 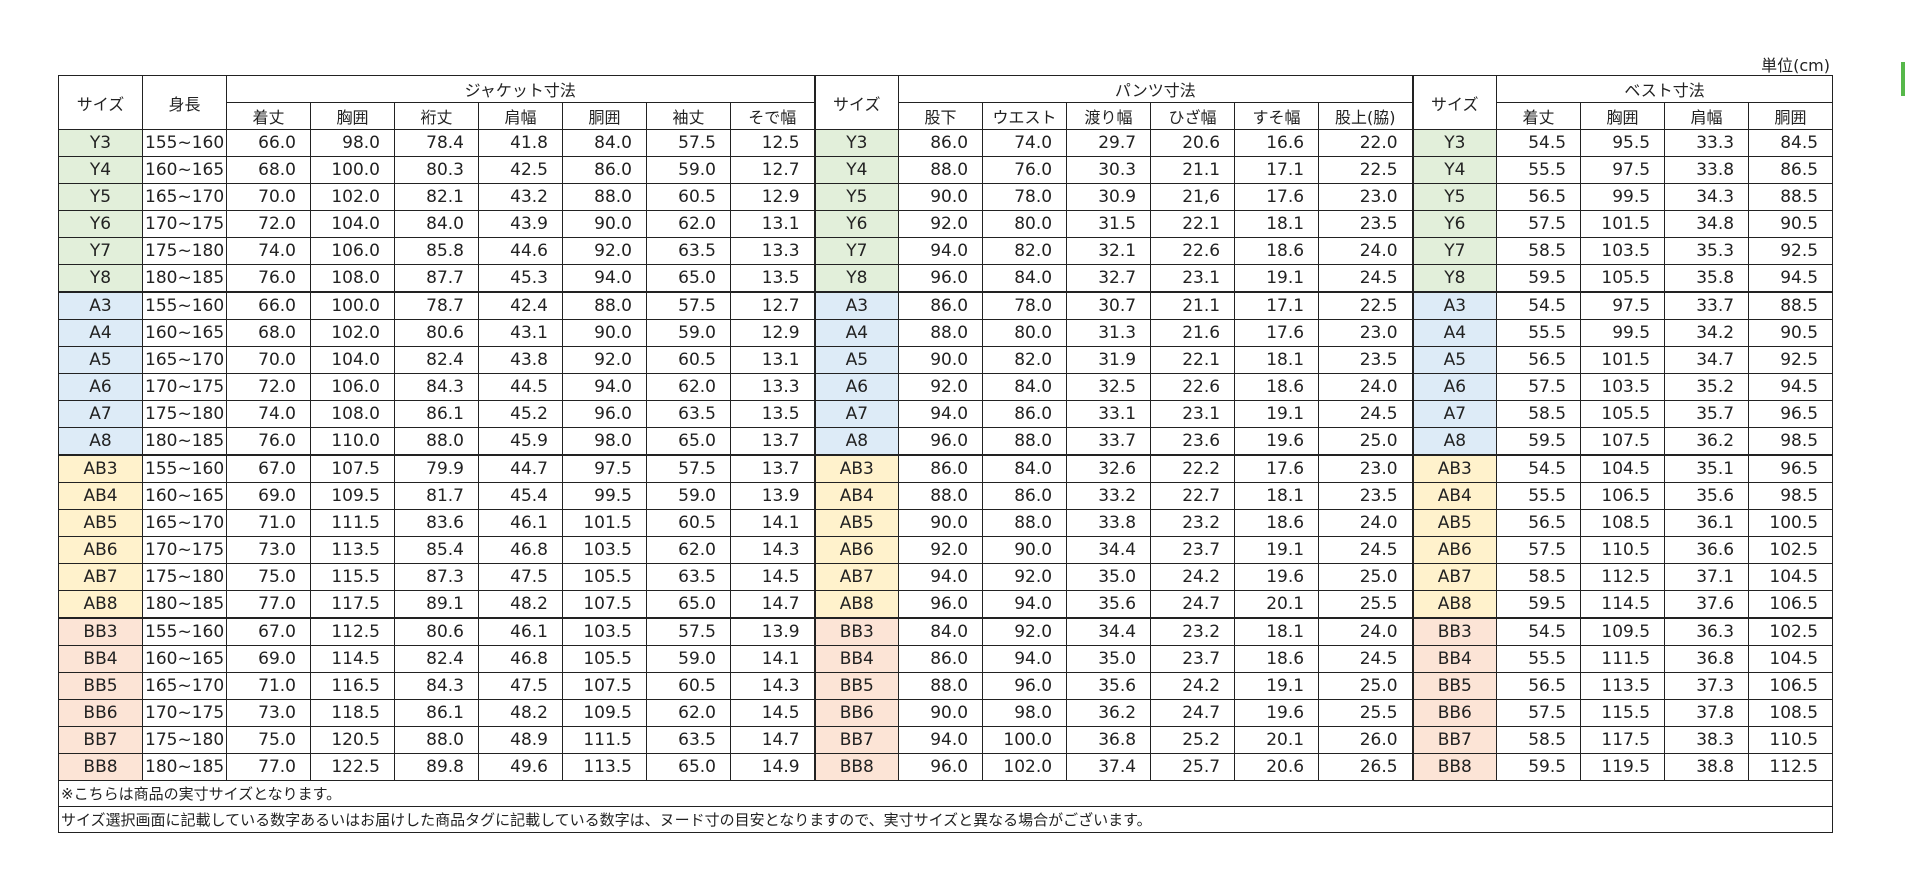 What do you see at coordinates (1277, 659) in the screenshot?
I see `pants-value: 18.6` at bounding box center [1277, 659].